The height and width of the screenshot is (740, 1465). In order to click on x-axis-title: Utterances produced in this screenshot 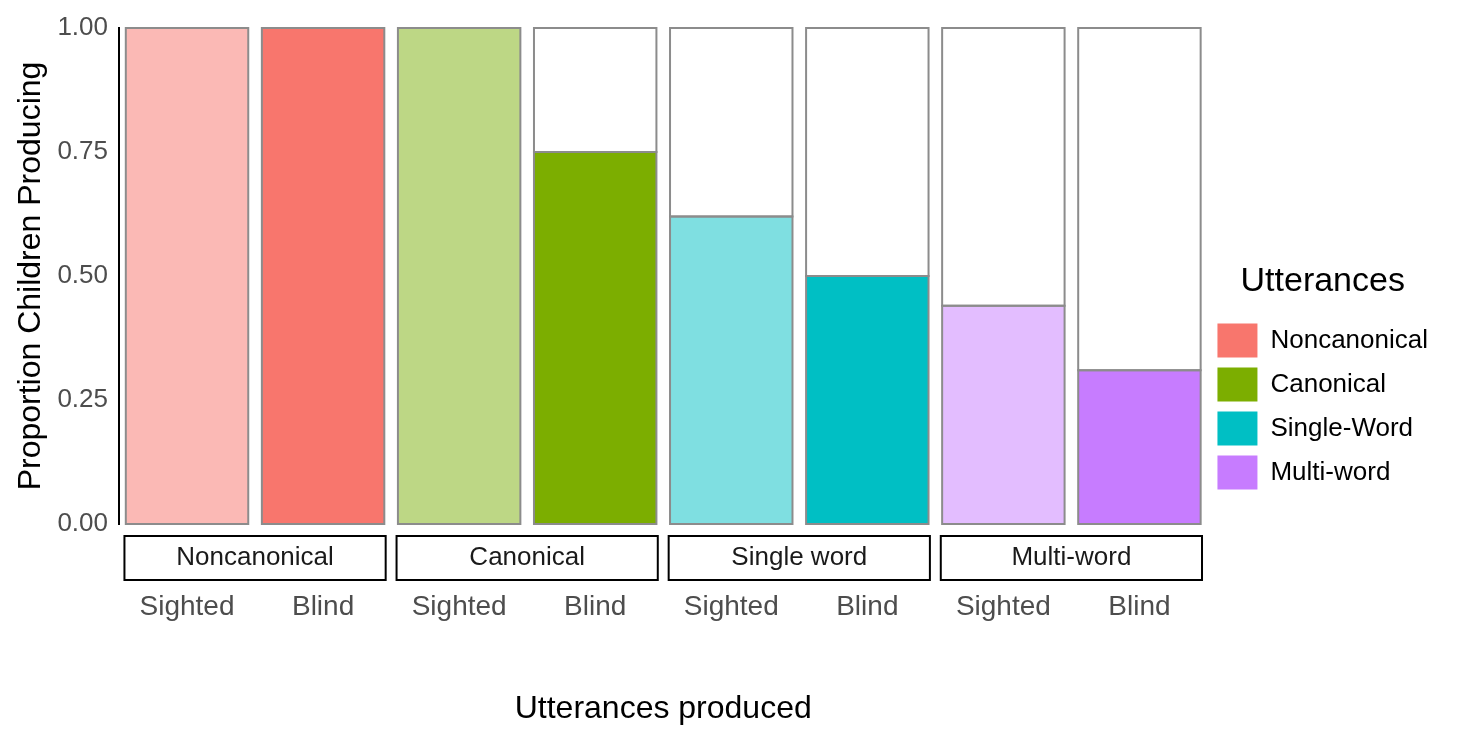, I will do `click(663, 706)`.